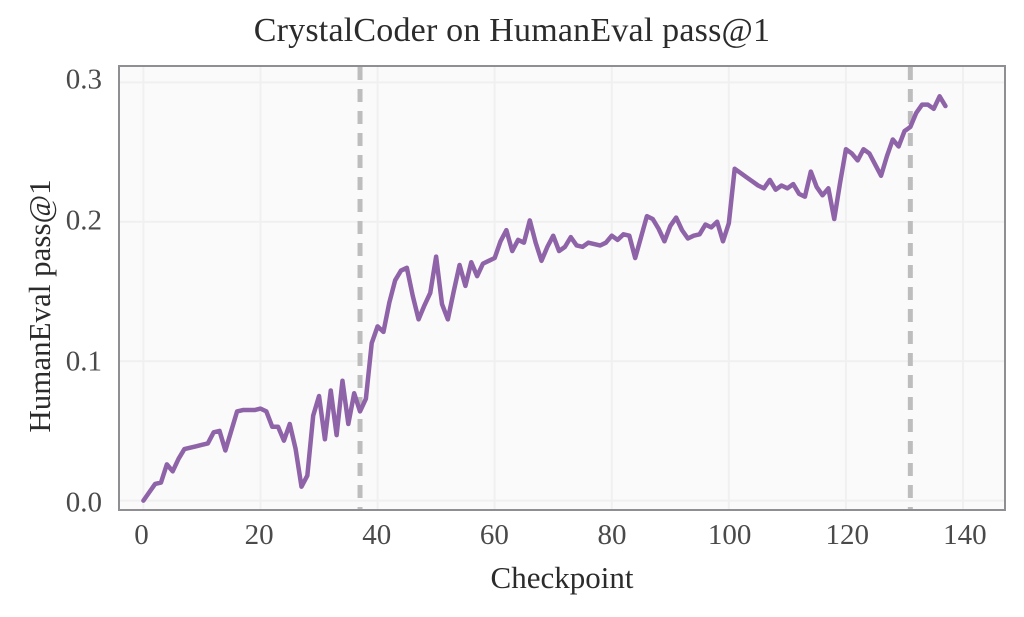  I want to click on x-tick-label: 40, so click(377, 535).